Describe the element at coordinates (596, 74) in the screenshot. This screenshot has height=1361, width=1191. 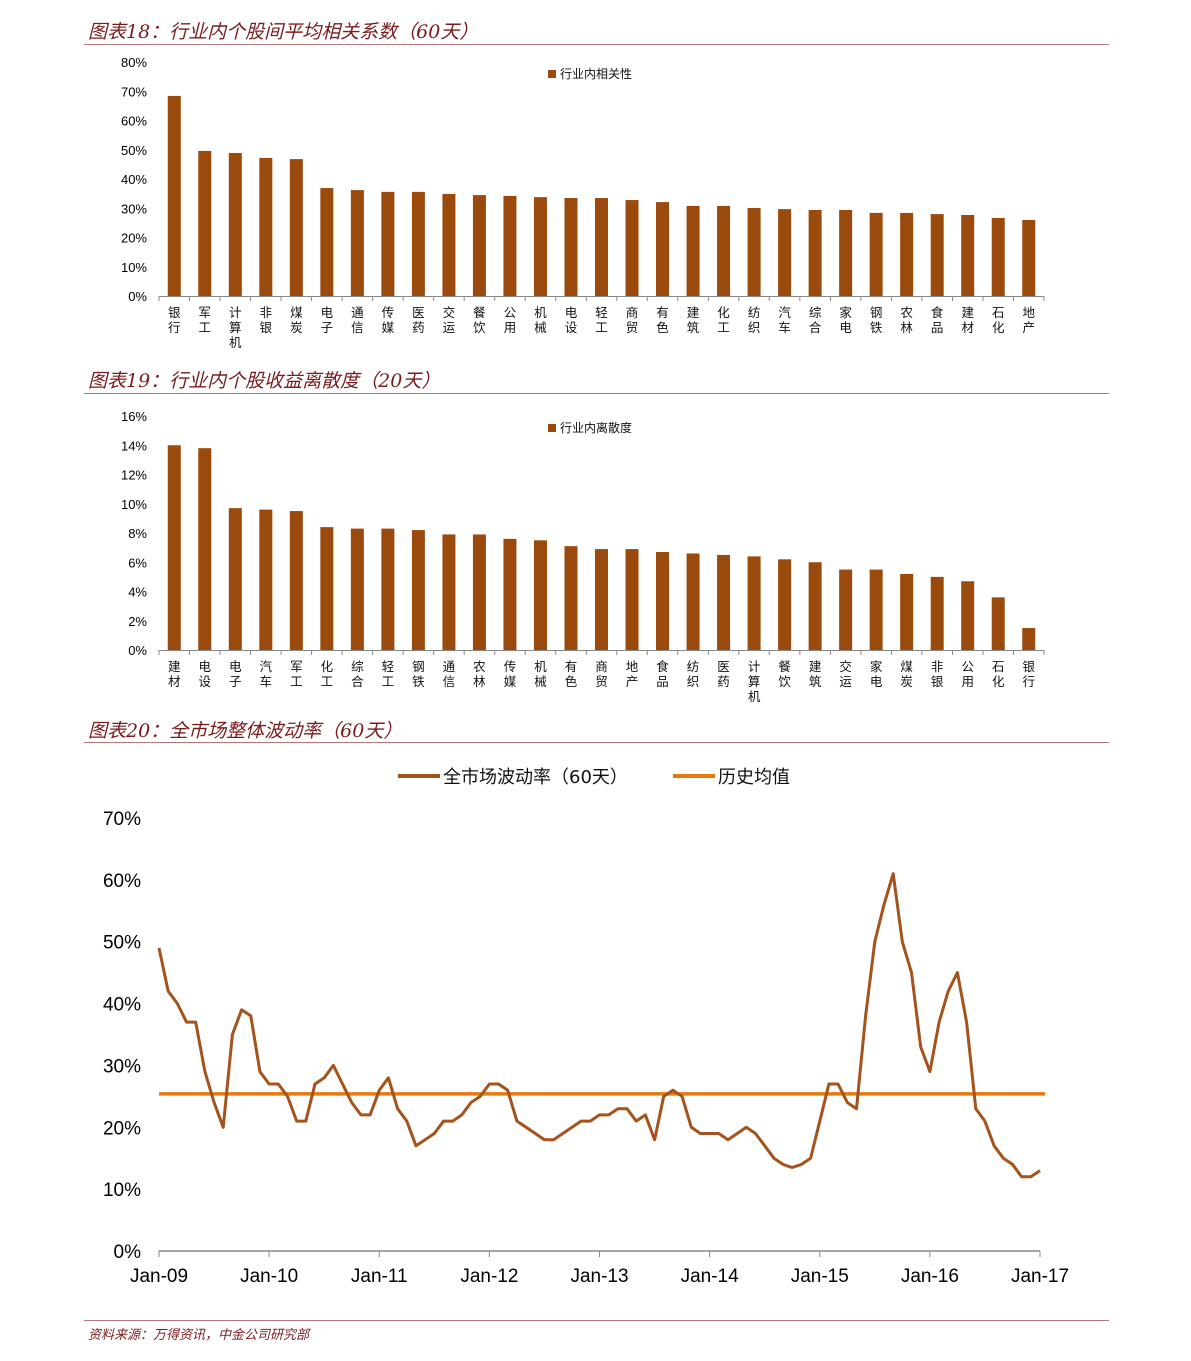
I see `legend-label: 行业内相关性` at that location.